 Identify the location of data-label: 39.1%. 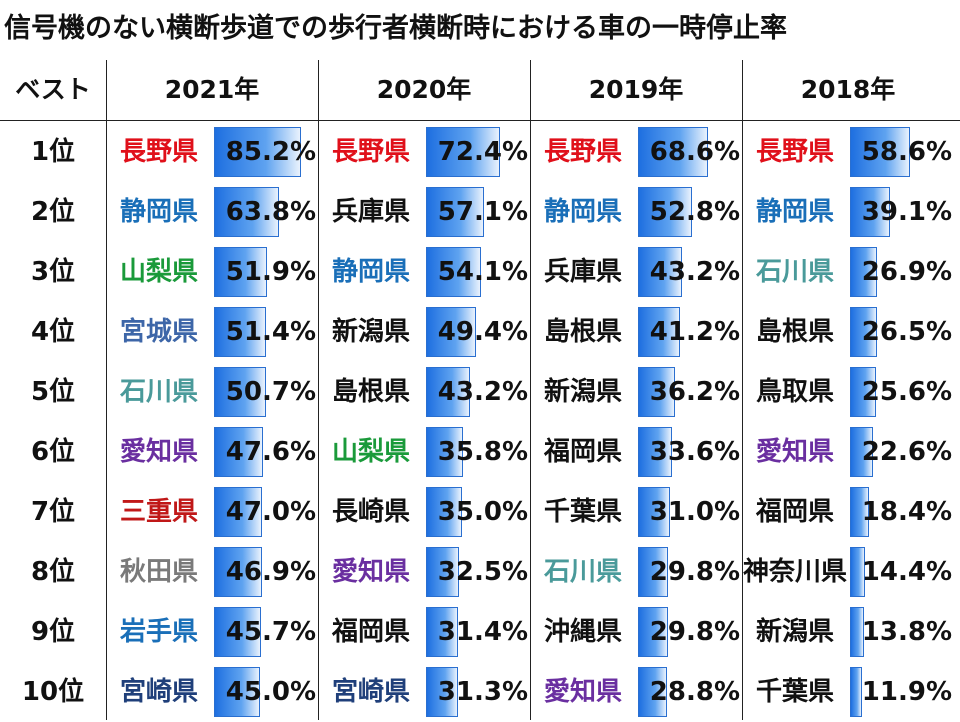
(906, 212).